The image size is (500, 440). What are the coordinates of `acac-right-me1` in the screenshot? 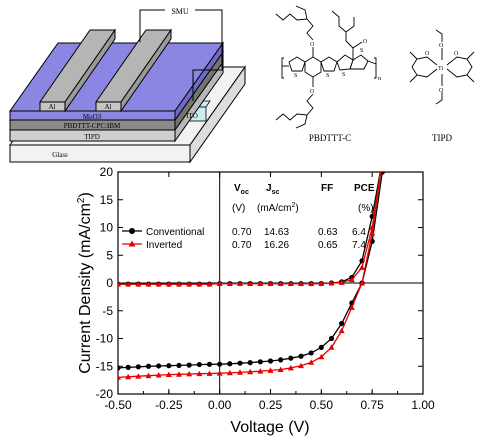 It's located at (470, 55).